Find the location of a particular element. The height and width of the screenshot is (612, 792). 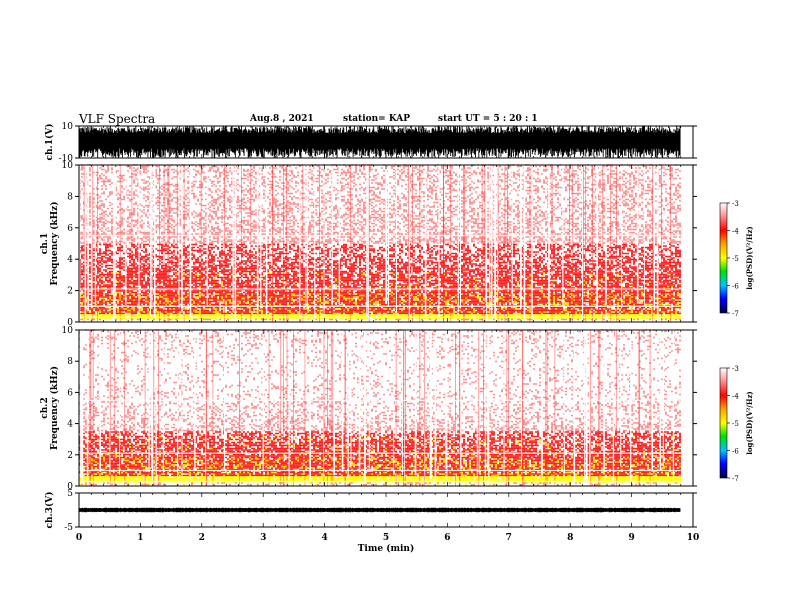

ch2-spectrogram-ytick-label: 6 is located at coordinates (70, 393).